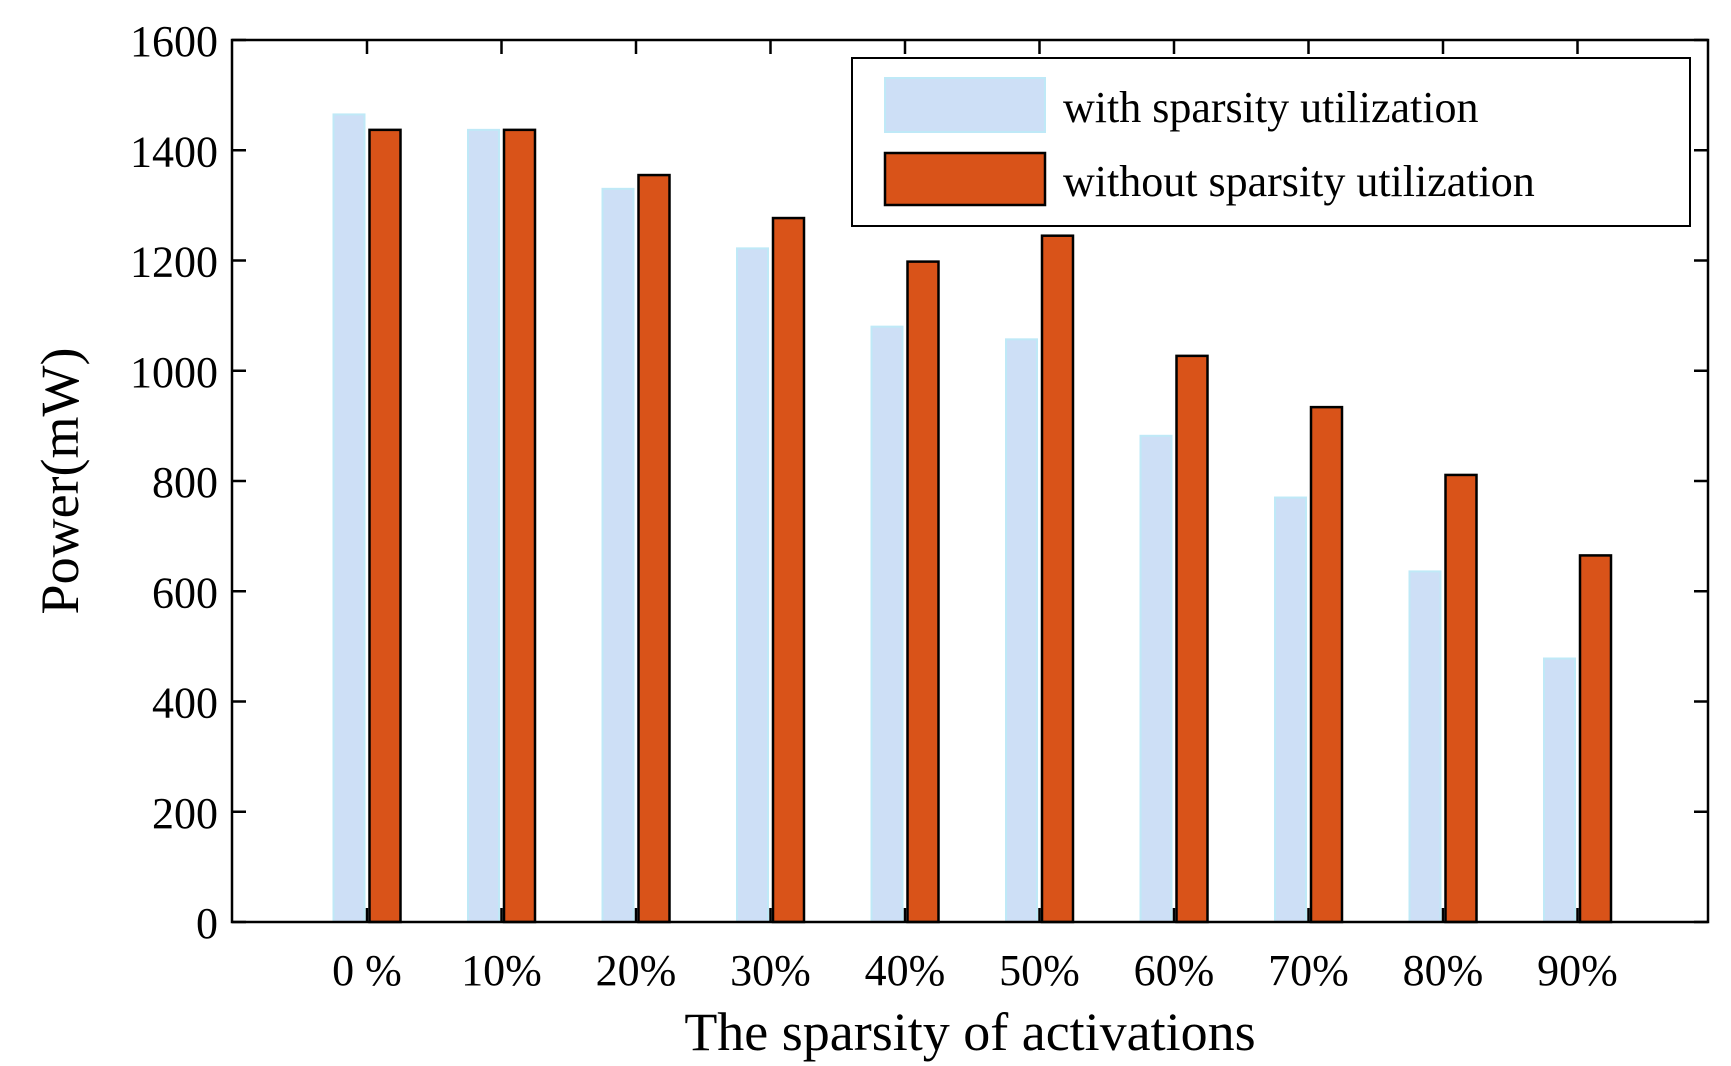 The image size is (1731, 1066). I want to click on y-tick-label: 400, so click(185, 703).